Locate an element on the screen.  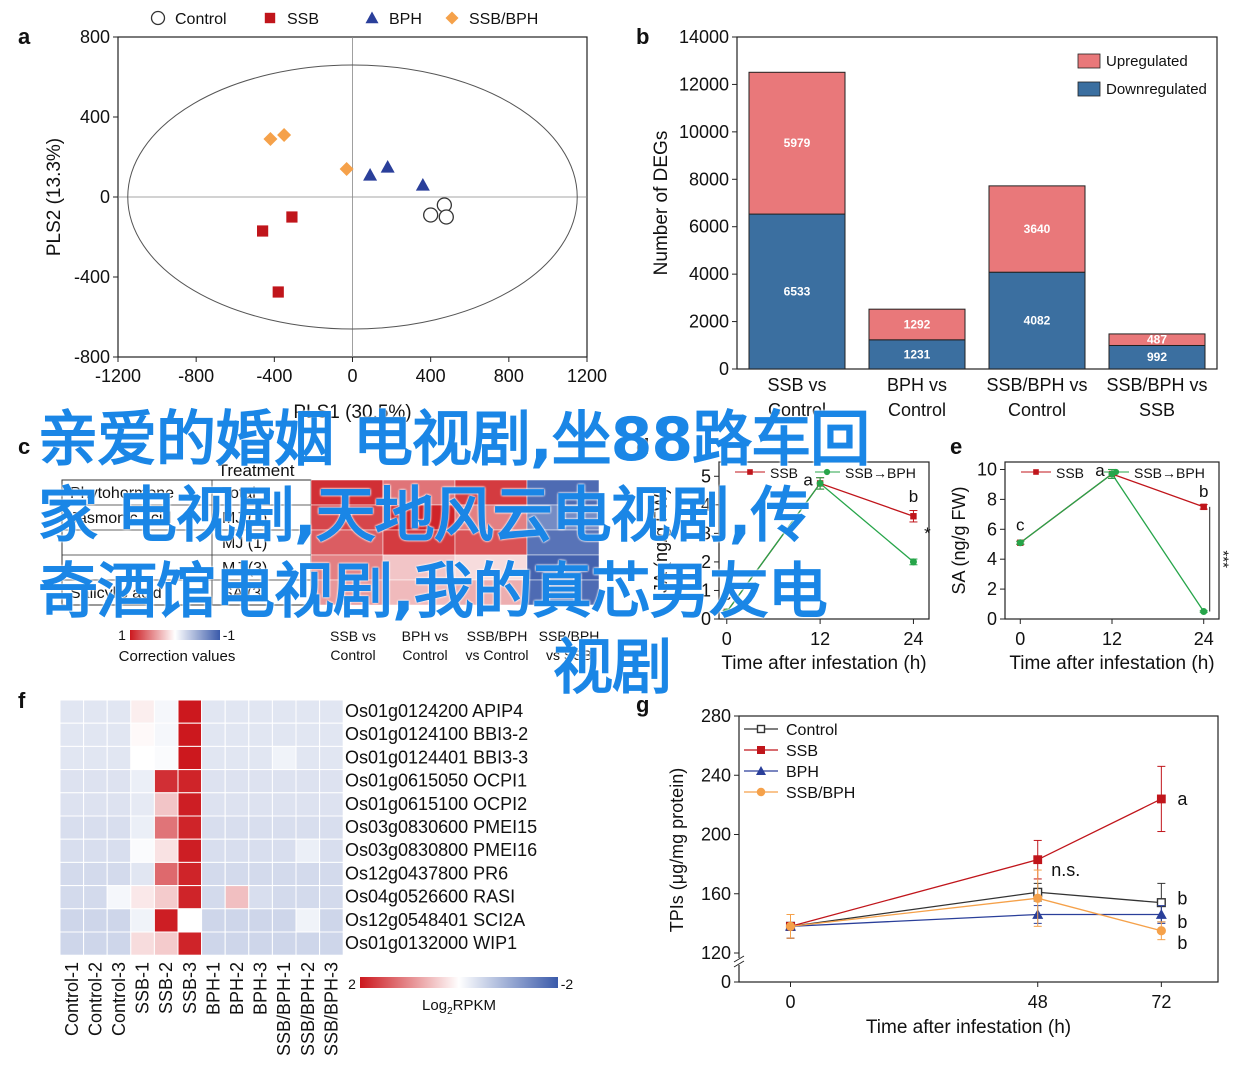
panel-b-ytick-label: 6000 is located at coordinates (709, 227).